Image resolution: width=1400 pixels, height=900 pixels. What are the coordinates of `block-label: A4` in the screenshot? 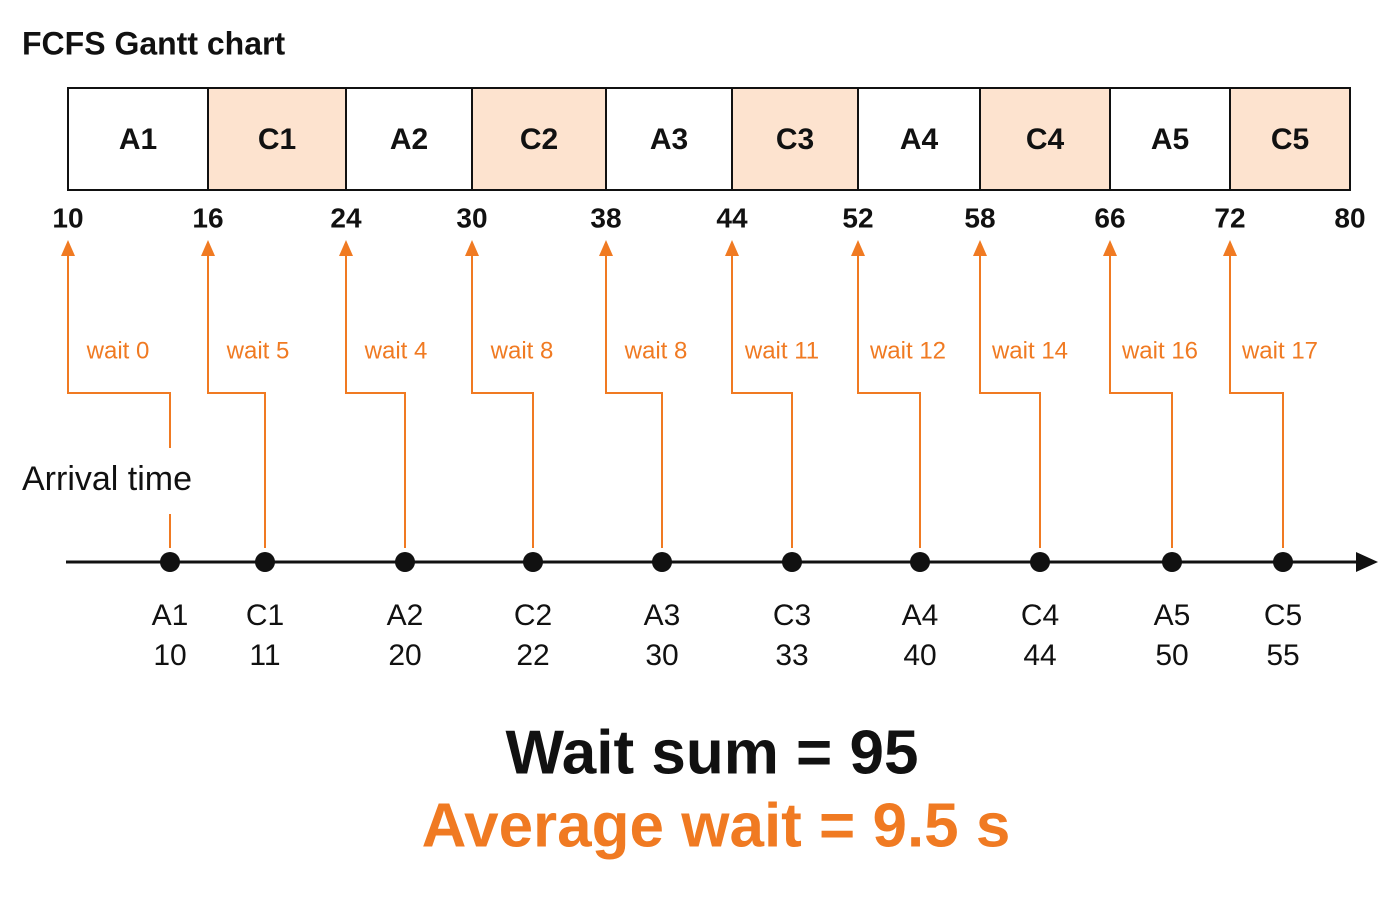 It's located at (919, 139).